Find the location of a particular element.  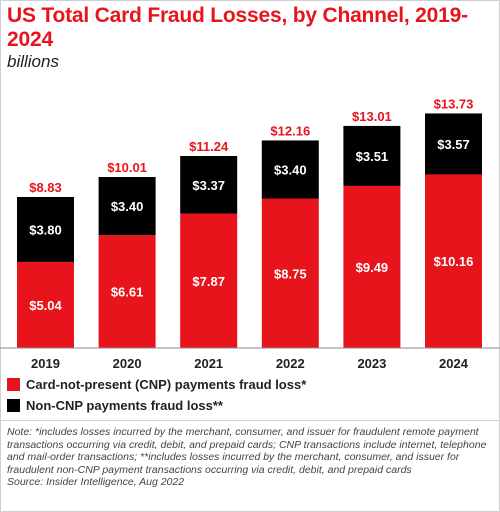

source-text: Source: Insider Intelligence, Aug 2022 is located at coordinates (96, 482).